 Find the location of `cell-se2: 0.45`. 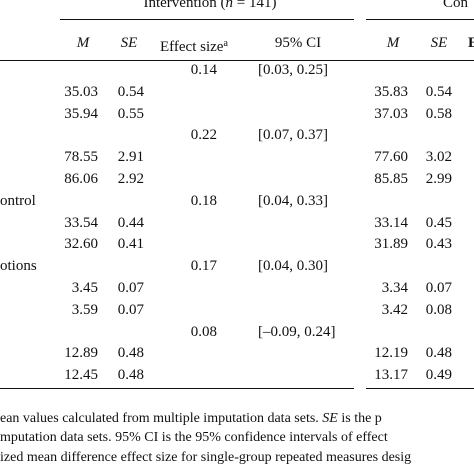

cell-se2: 0.45 is located at coordinates (438, 222).